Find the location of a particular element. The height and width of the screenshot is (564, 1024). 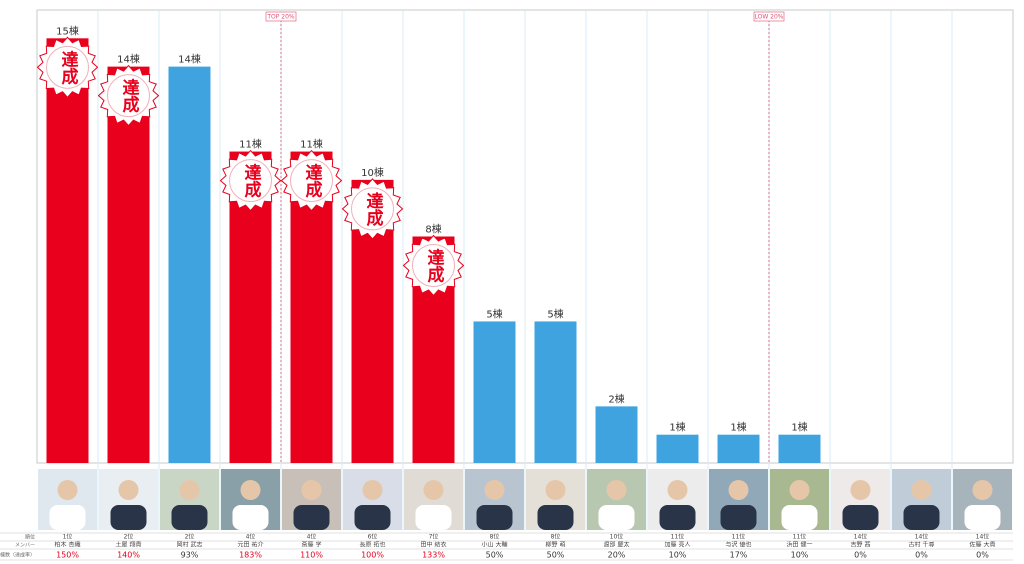

member-name: 柏木 杏織 is located at coordinates (68, 545).